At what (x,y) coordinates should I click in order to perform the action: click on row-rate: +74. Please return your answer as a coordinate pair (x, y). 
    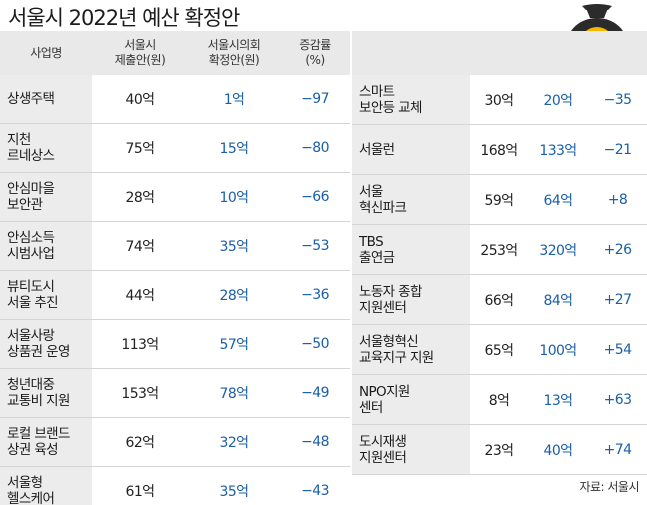
    Looking at the image, I should click on (617, 449).